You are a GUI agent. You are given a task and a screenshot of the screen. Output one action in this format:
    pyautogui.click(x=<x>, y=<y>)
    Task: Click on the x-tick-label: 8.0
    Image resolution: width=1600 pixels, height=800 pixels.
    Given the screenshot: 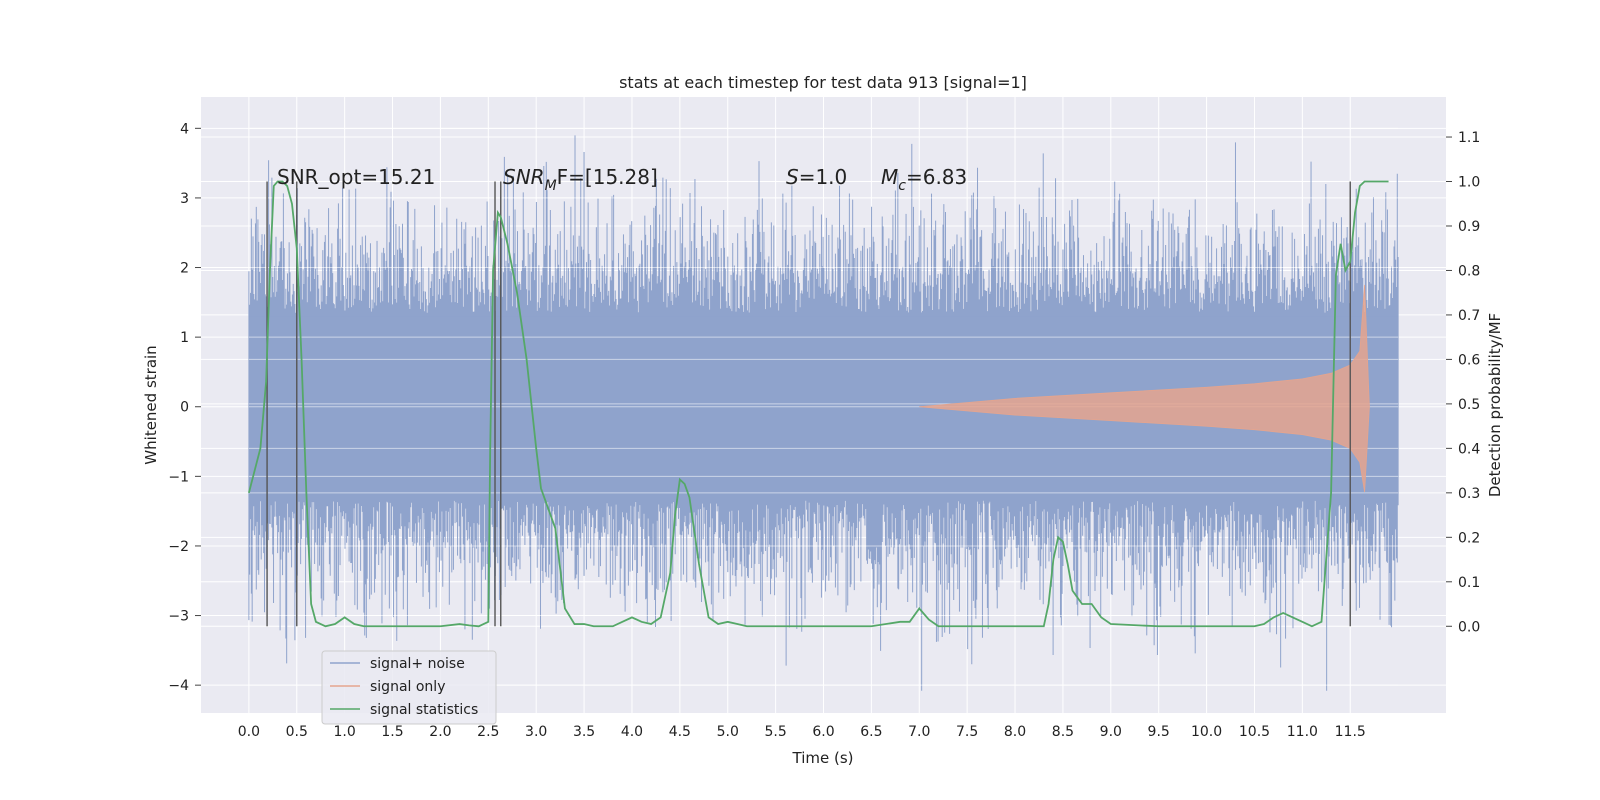 What is the action you would take?
    pyautogui.click(x=1015, y=732)
    